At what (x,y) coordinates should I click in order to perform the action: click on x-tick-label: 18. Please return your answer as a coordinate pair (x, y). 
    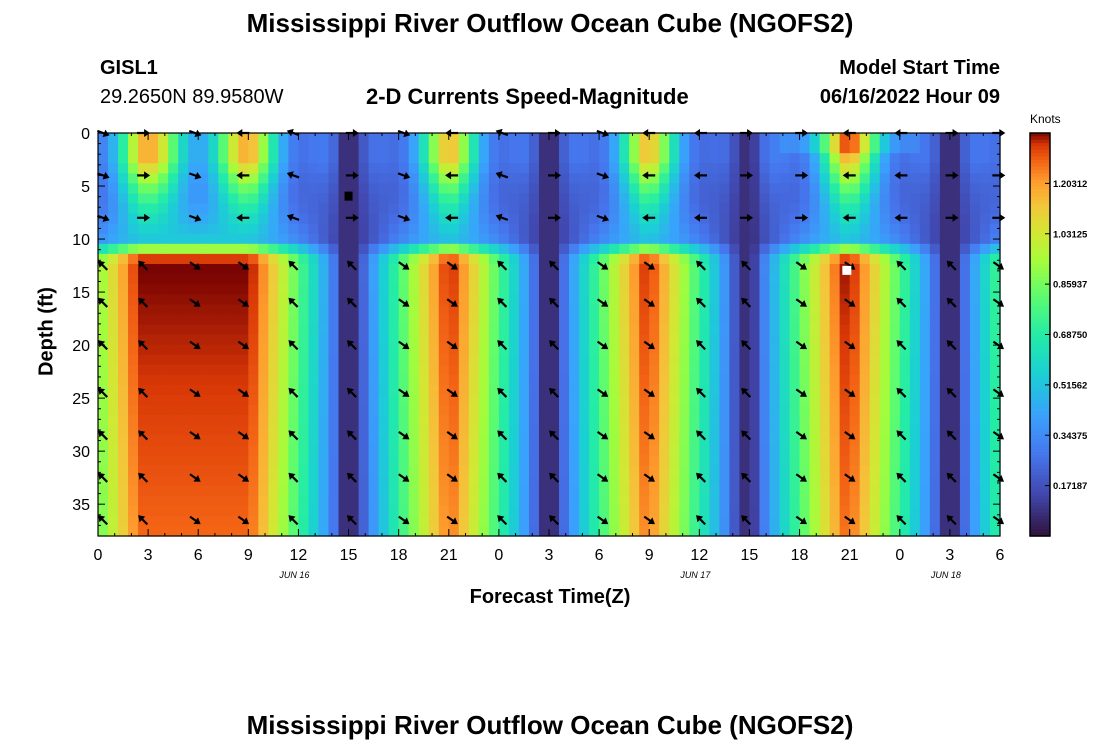
    Looking at the image, I should click on (800, 555).